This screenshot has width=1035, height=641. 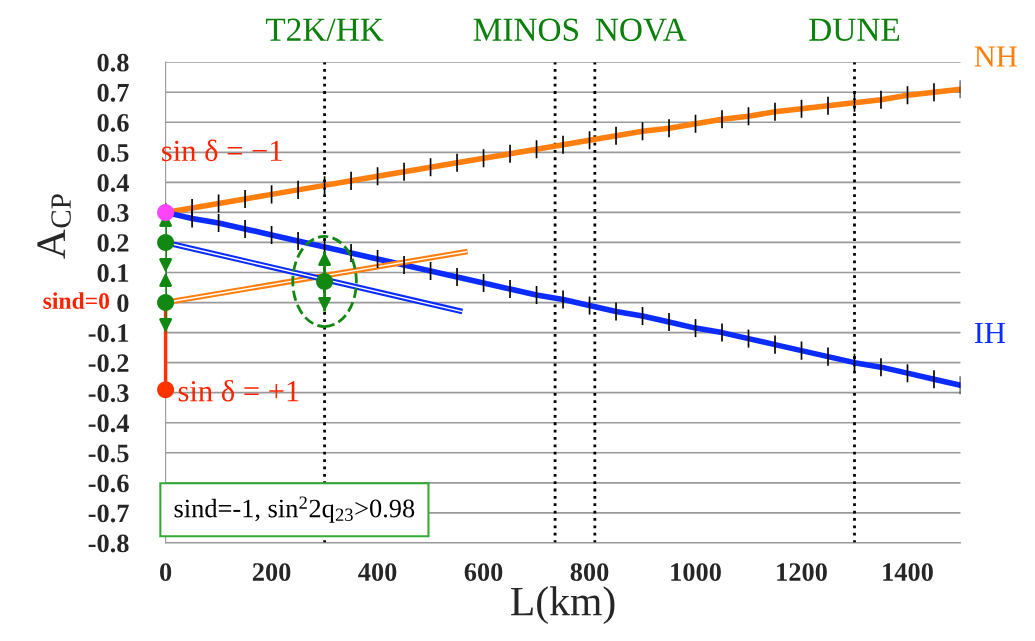 I want to click on annotation: sin δ = −1, so click(x=222, y=150).